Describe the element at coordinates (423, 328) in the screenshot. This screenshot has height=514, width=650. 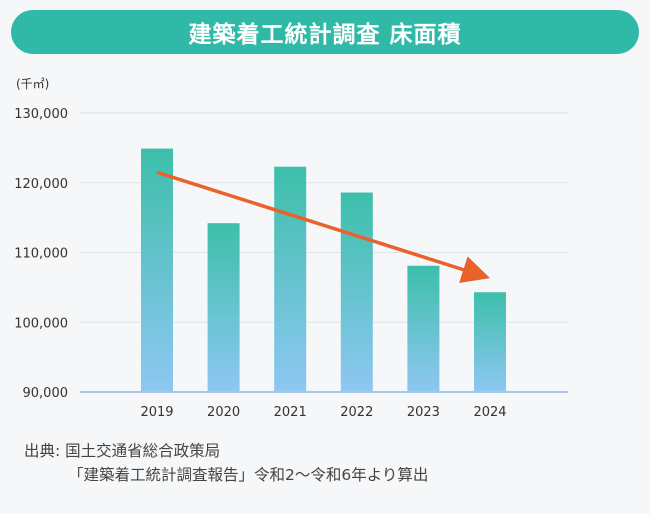
I see `bar-2023` at that location.